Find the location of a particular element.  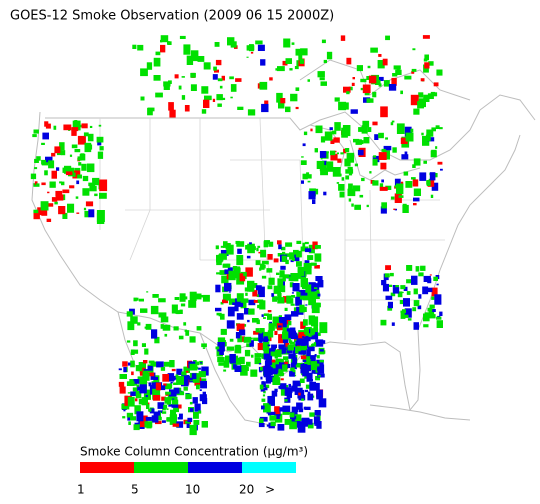

cuba is located at coordinates (420, 412).